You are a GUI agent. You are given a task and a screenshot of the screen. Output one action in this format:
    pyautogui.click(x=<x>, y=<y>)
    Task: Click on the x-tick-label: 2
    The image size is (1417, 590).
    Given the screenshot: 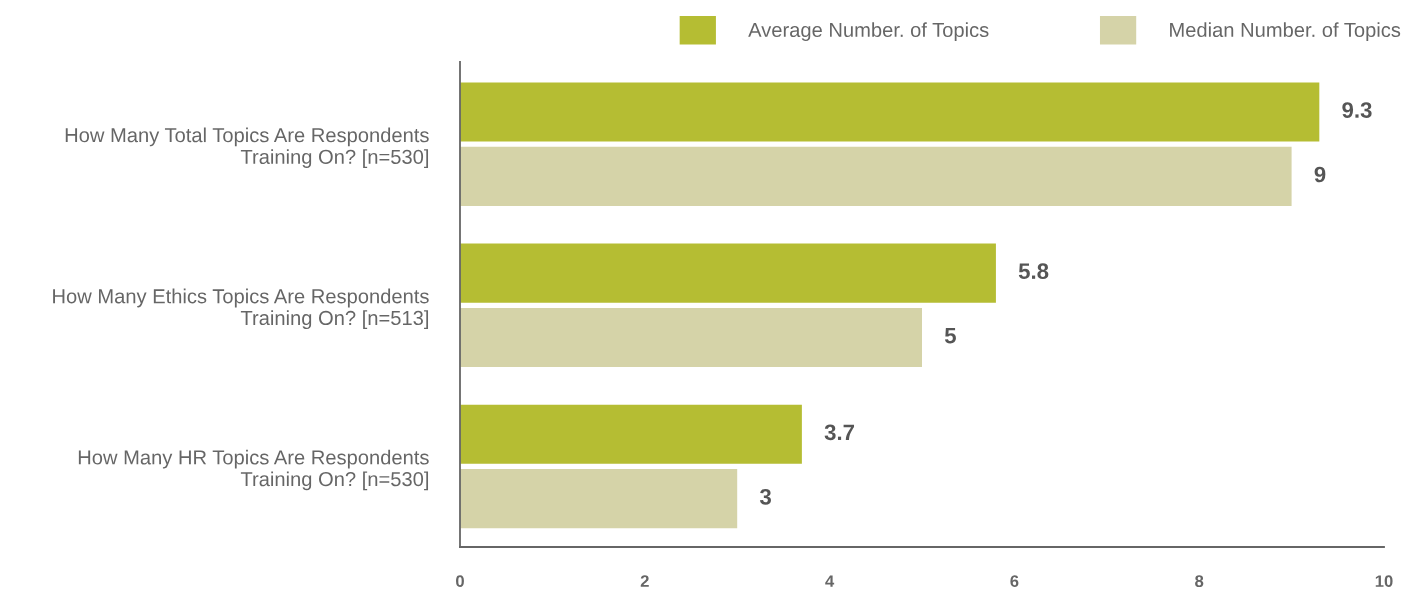 What is the action you would take?
    pyautogui.click(x=644, y=581)
    